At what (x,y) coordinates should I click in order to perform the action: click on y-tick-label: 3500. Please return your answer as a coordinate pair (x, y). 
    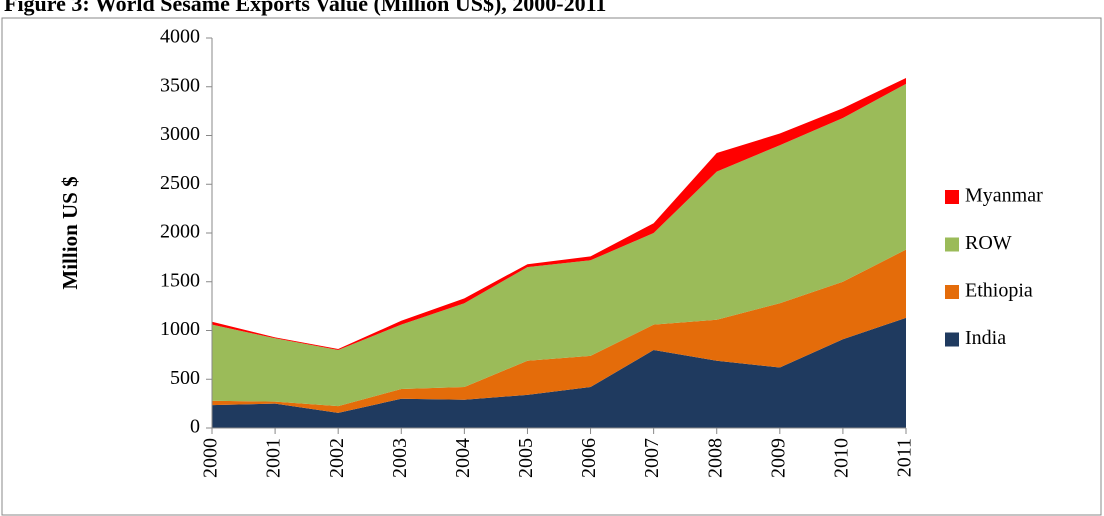
    Looking at the image, I should click on (180, 85).